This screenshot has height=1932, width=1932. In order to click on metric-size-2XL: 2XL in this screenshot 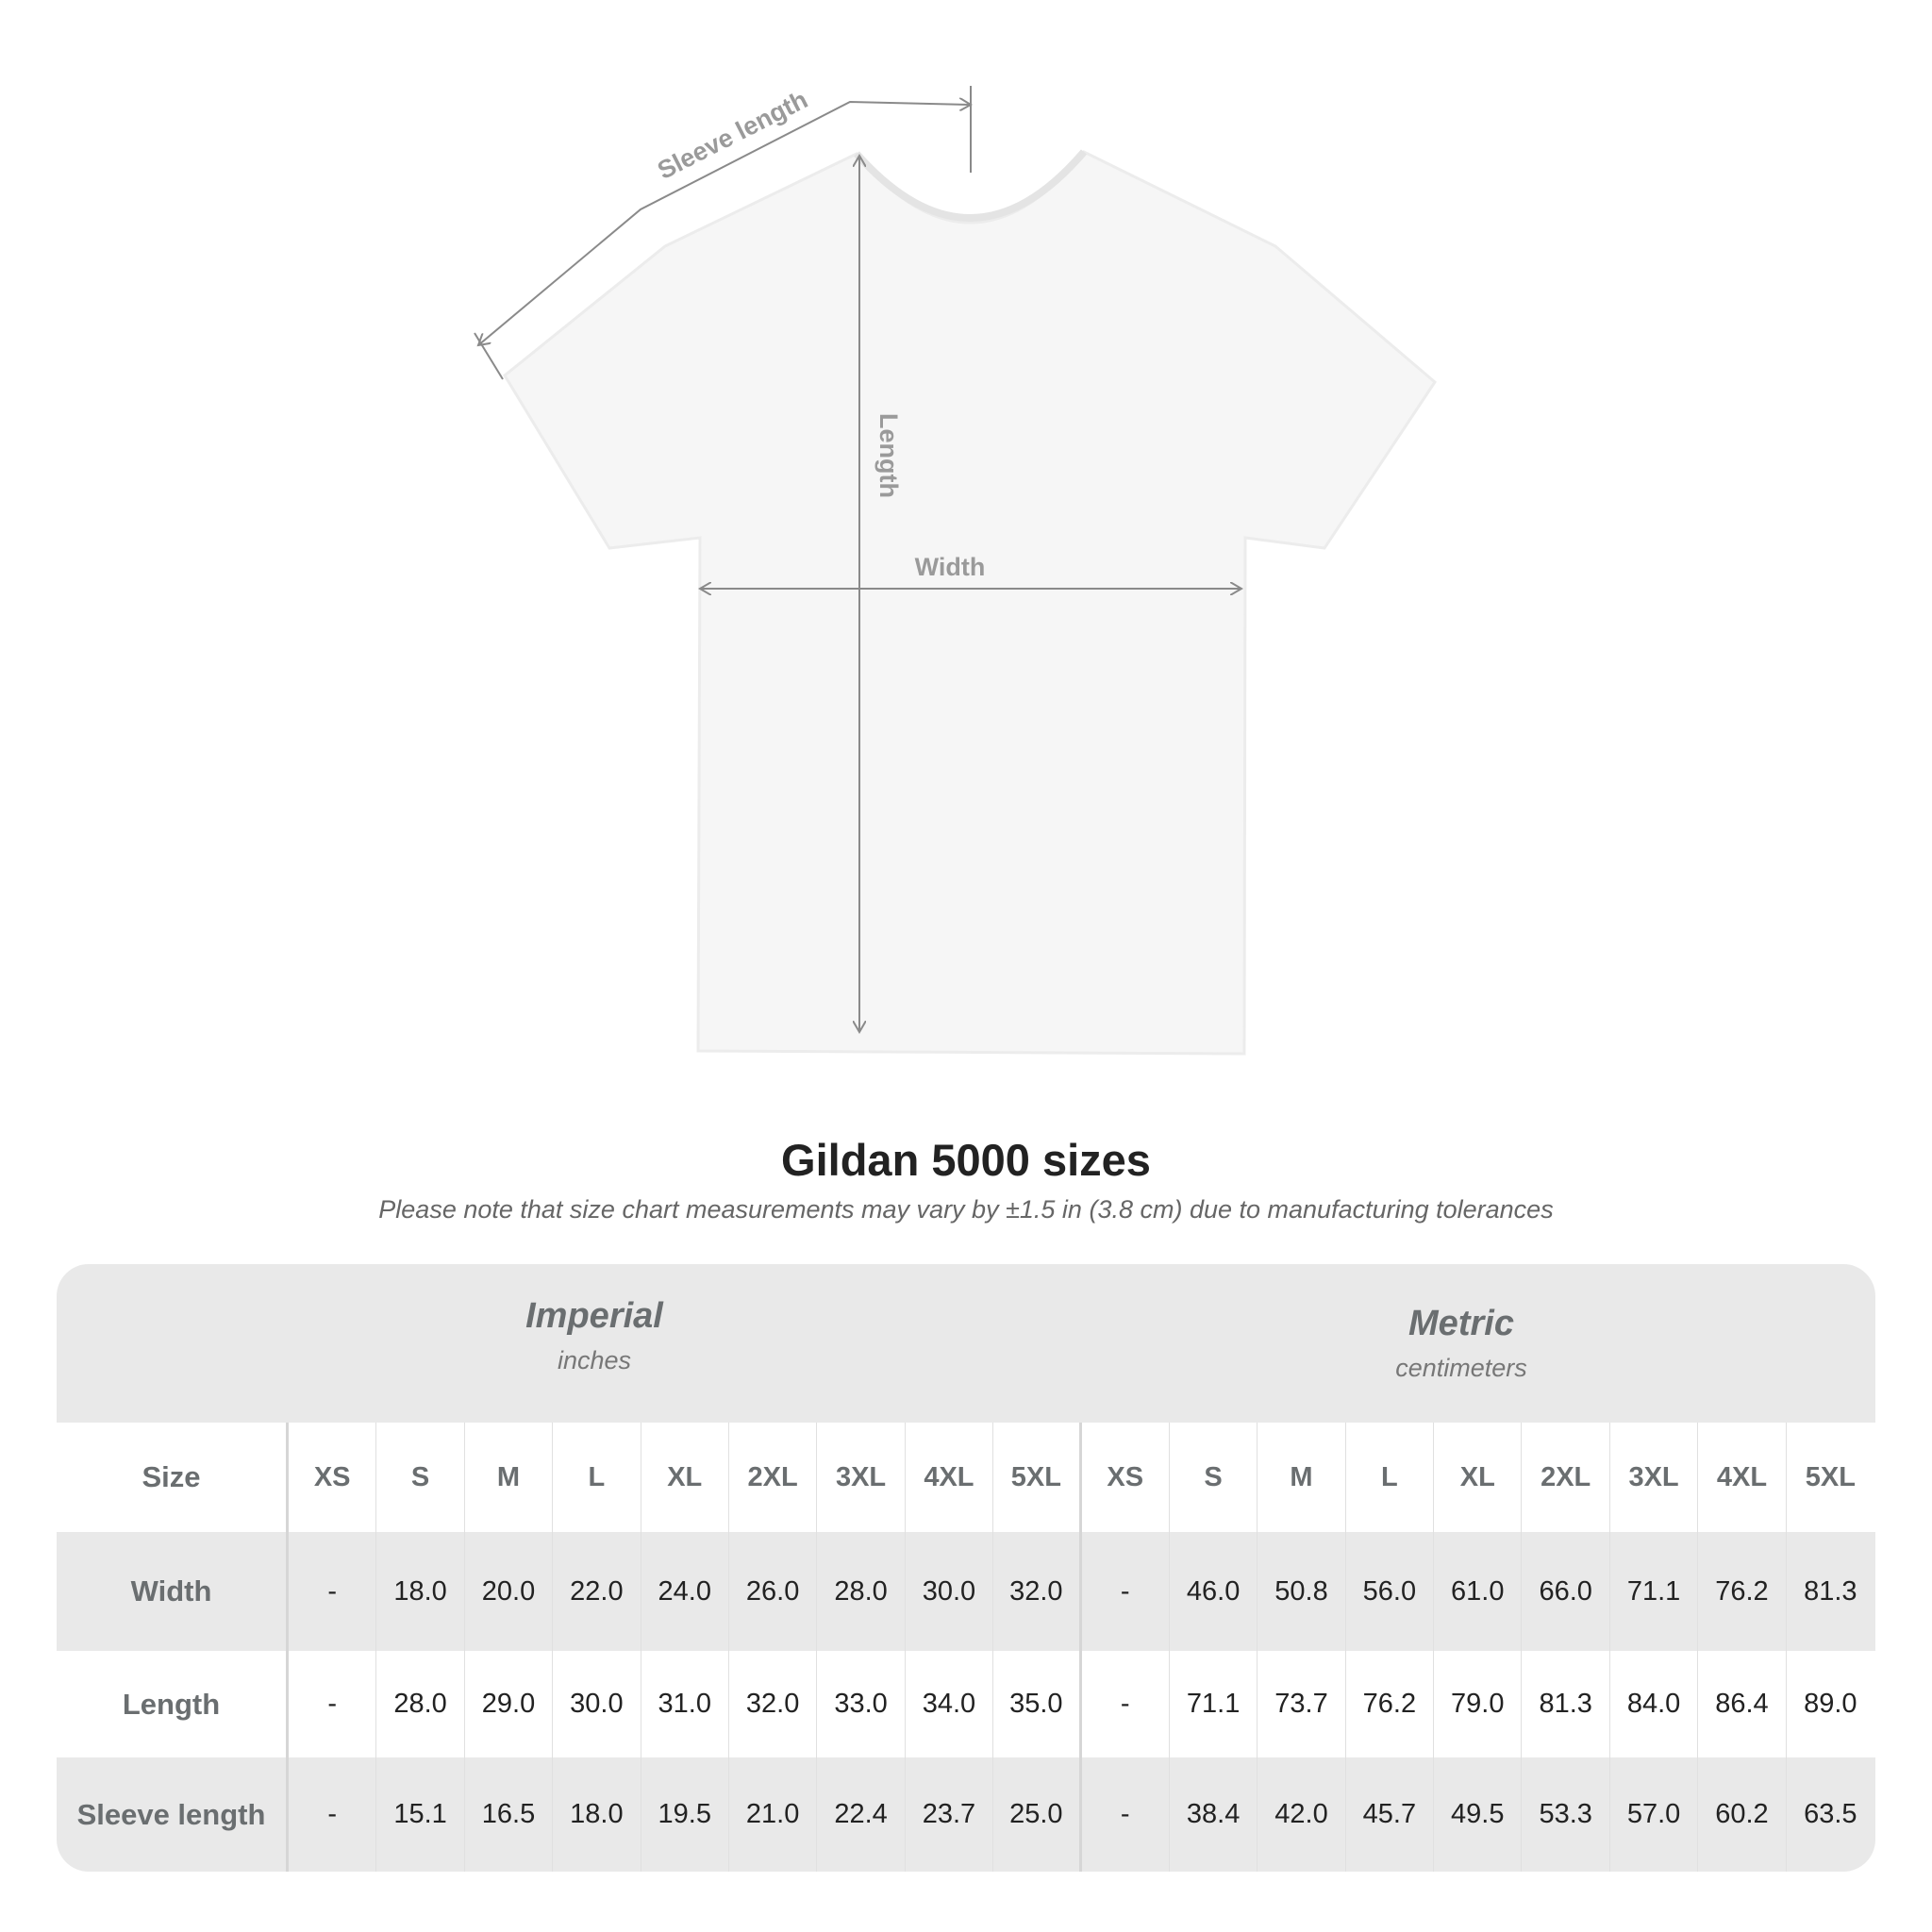, I will do `click(1566, 1478)`.